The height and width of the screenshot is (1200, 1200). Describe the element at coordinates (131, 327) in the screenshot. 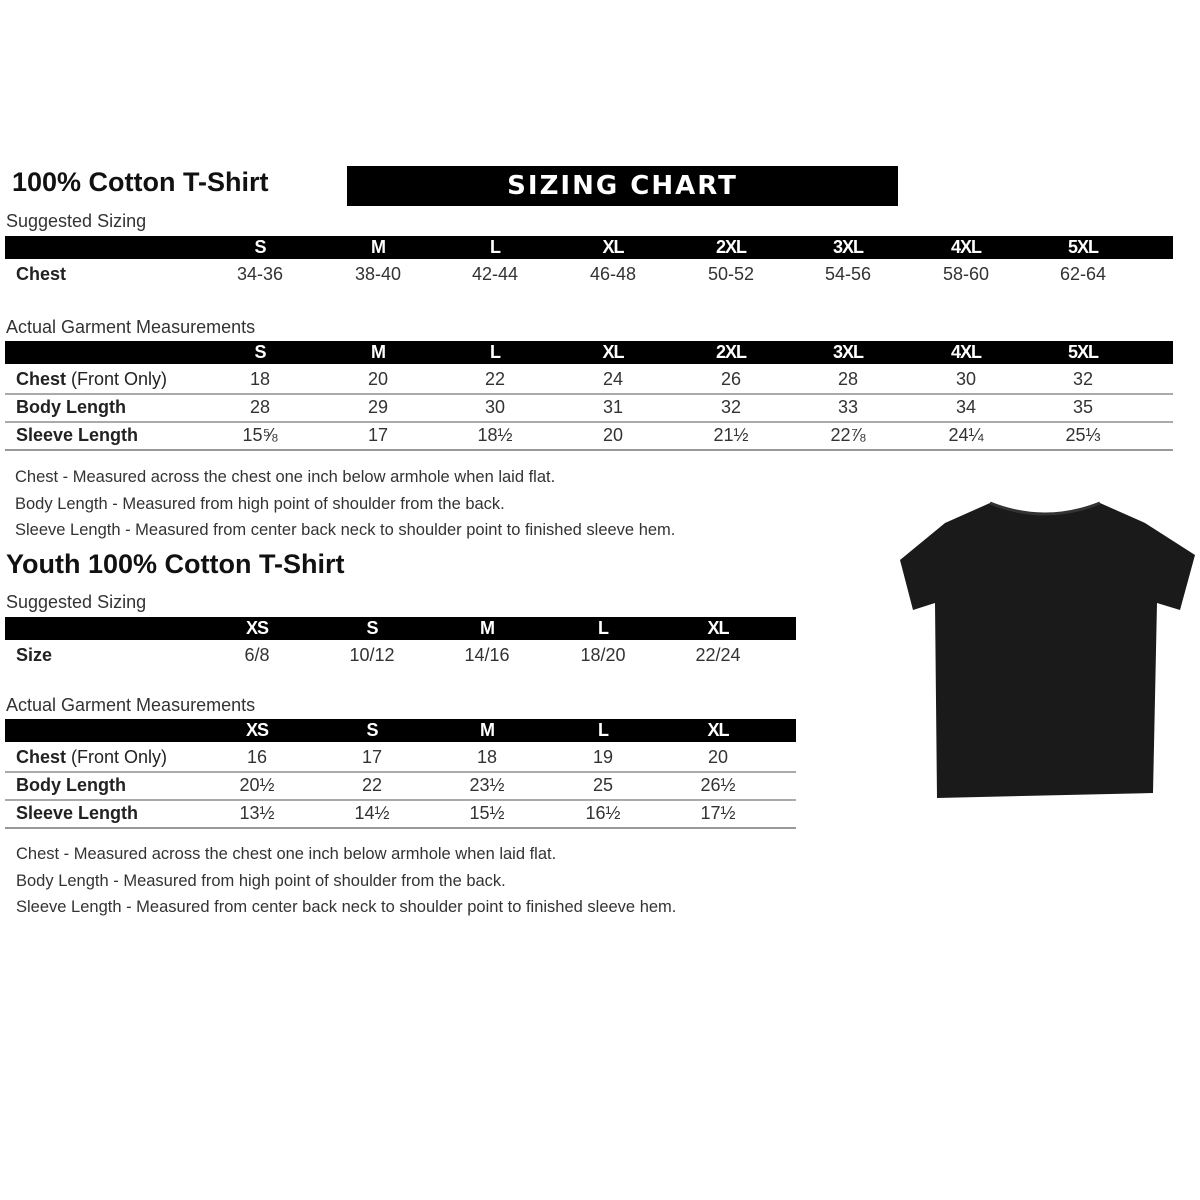

I see `adult-actual-label: Actual Garment Measurements` at that location.